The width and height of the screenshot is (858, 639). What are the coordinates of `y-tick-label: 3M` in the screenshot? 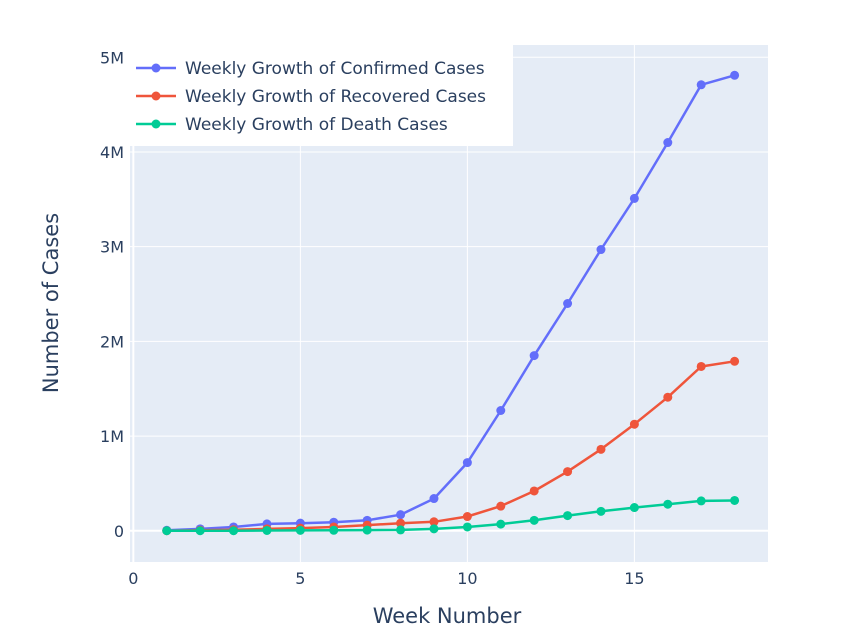 It's located at (112, 247).